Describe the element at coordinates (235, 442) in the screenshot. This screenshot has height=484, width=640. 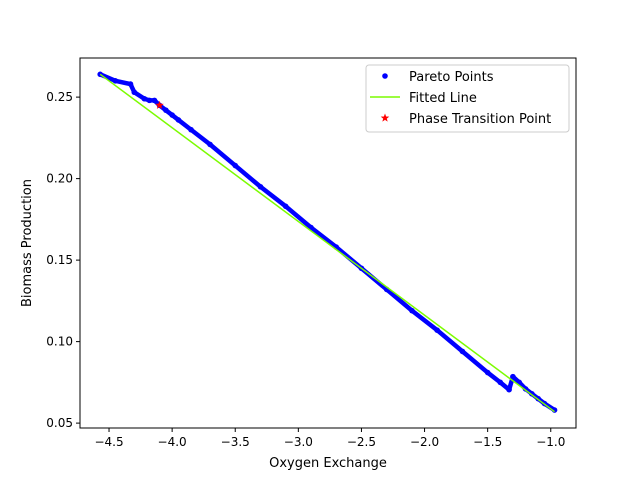
I see `x-tick-label: −3.5` at that location.